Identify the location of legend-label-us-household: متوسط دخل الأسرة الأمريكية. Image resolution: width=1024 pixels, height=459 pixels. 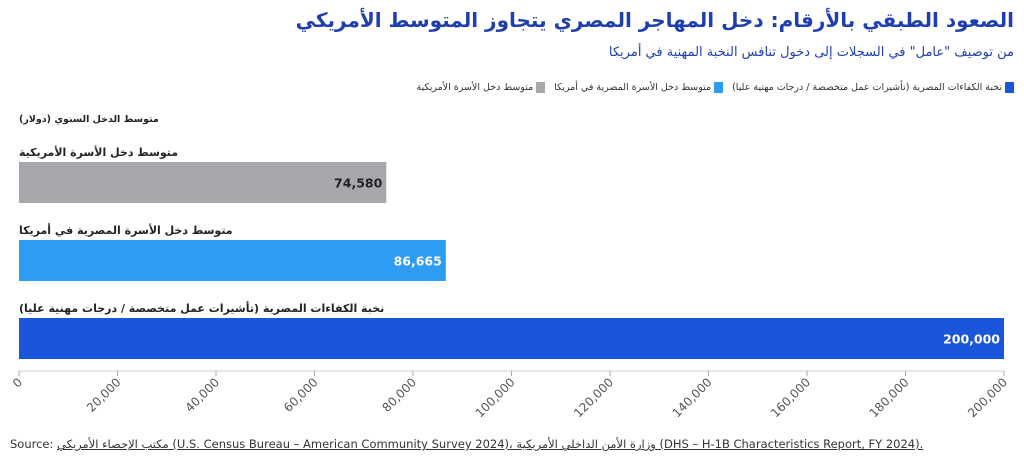
(475, 87).